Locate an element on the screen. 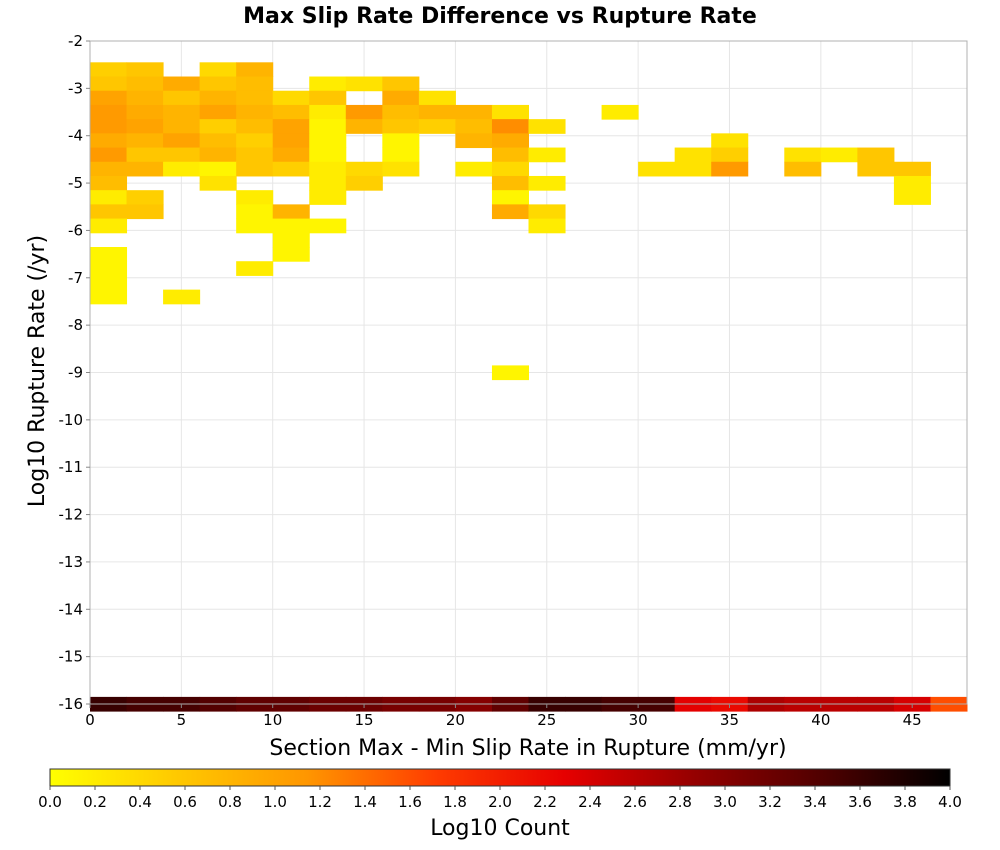  y-tick-label: -5 is located at coordinates (75, 183).